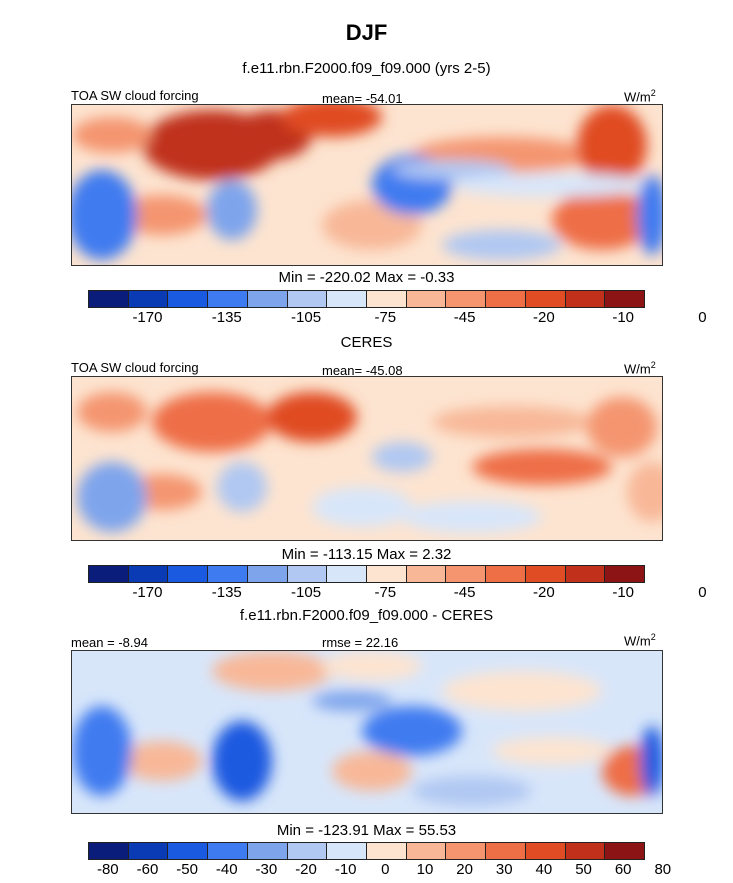 This screenshot has height=883, width=733. I want to click on panel2-minmax: Min = -113.15 Max = 2.32, so click(366, 554).